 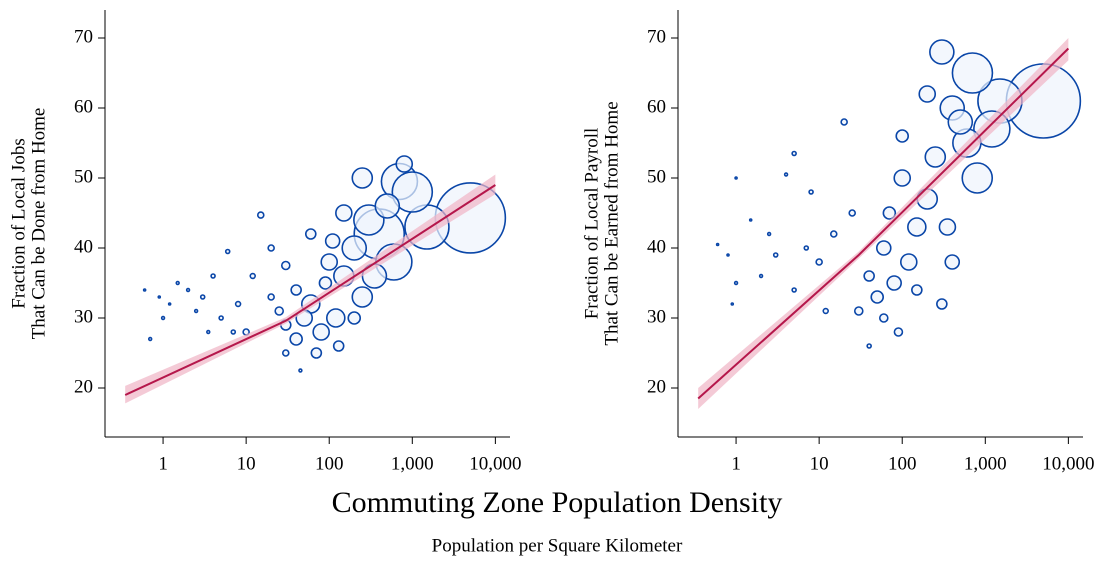 What do you see at coordinates (310, 290) in the screenshot?
I see `fit-line` at bounding box center [310, 290].